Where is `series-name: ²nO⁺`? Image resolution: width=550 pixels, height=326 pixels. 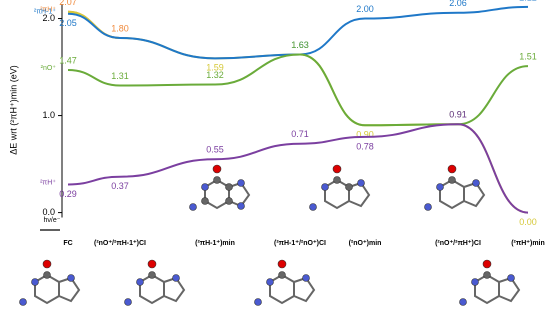
series-name: ²nO⁺ is located at coordinates (49, 68).